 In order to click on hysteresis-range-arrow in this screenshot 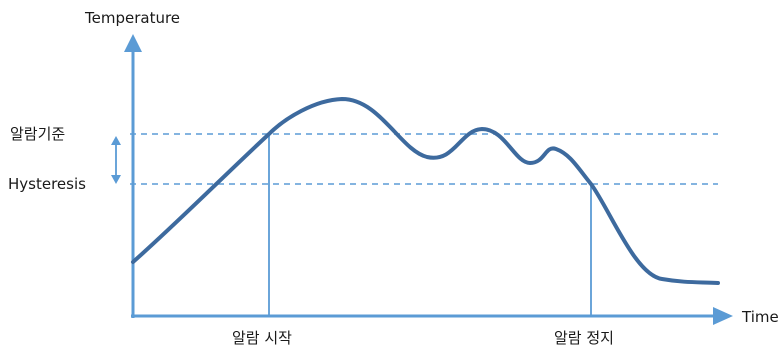, I will do `click(116, 160)`.